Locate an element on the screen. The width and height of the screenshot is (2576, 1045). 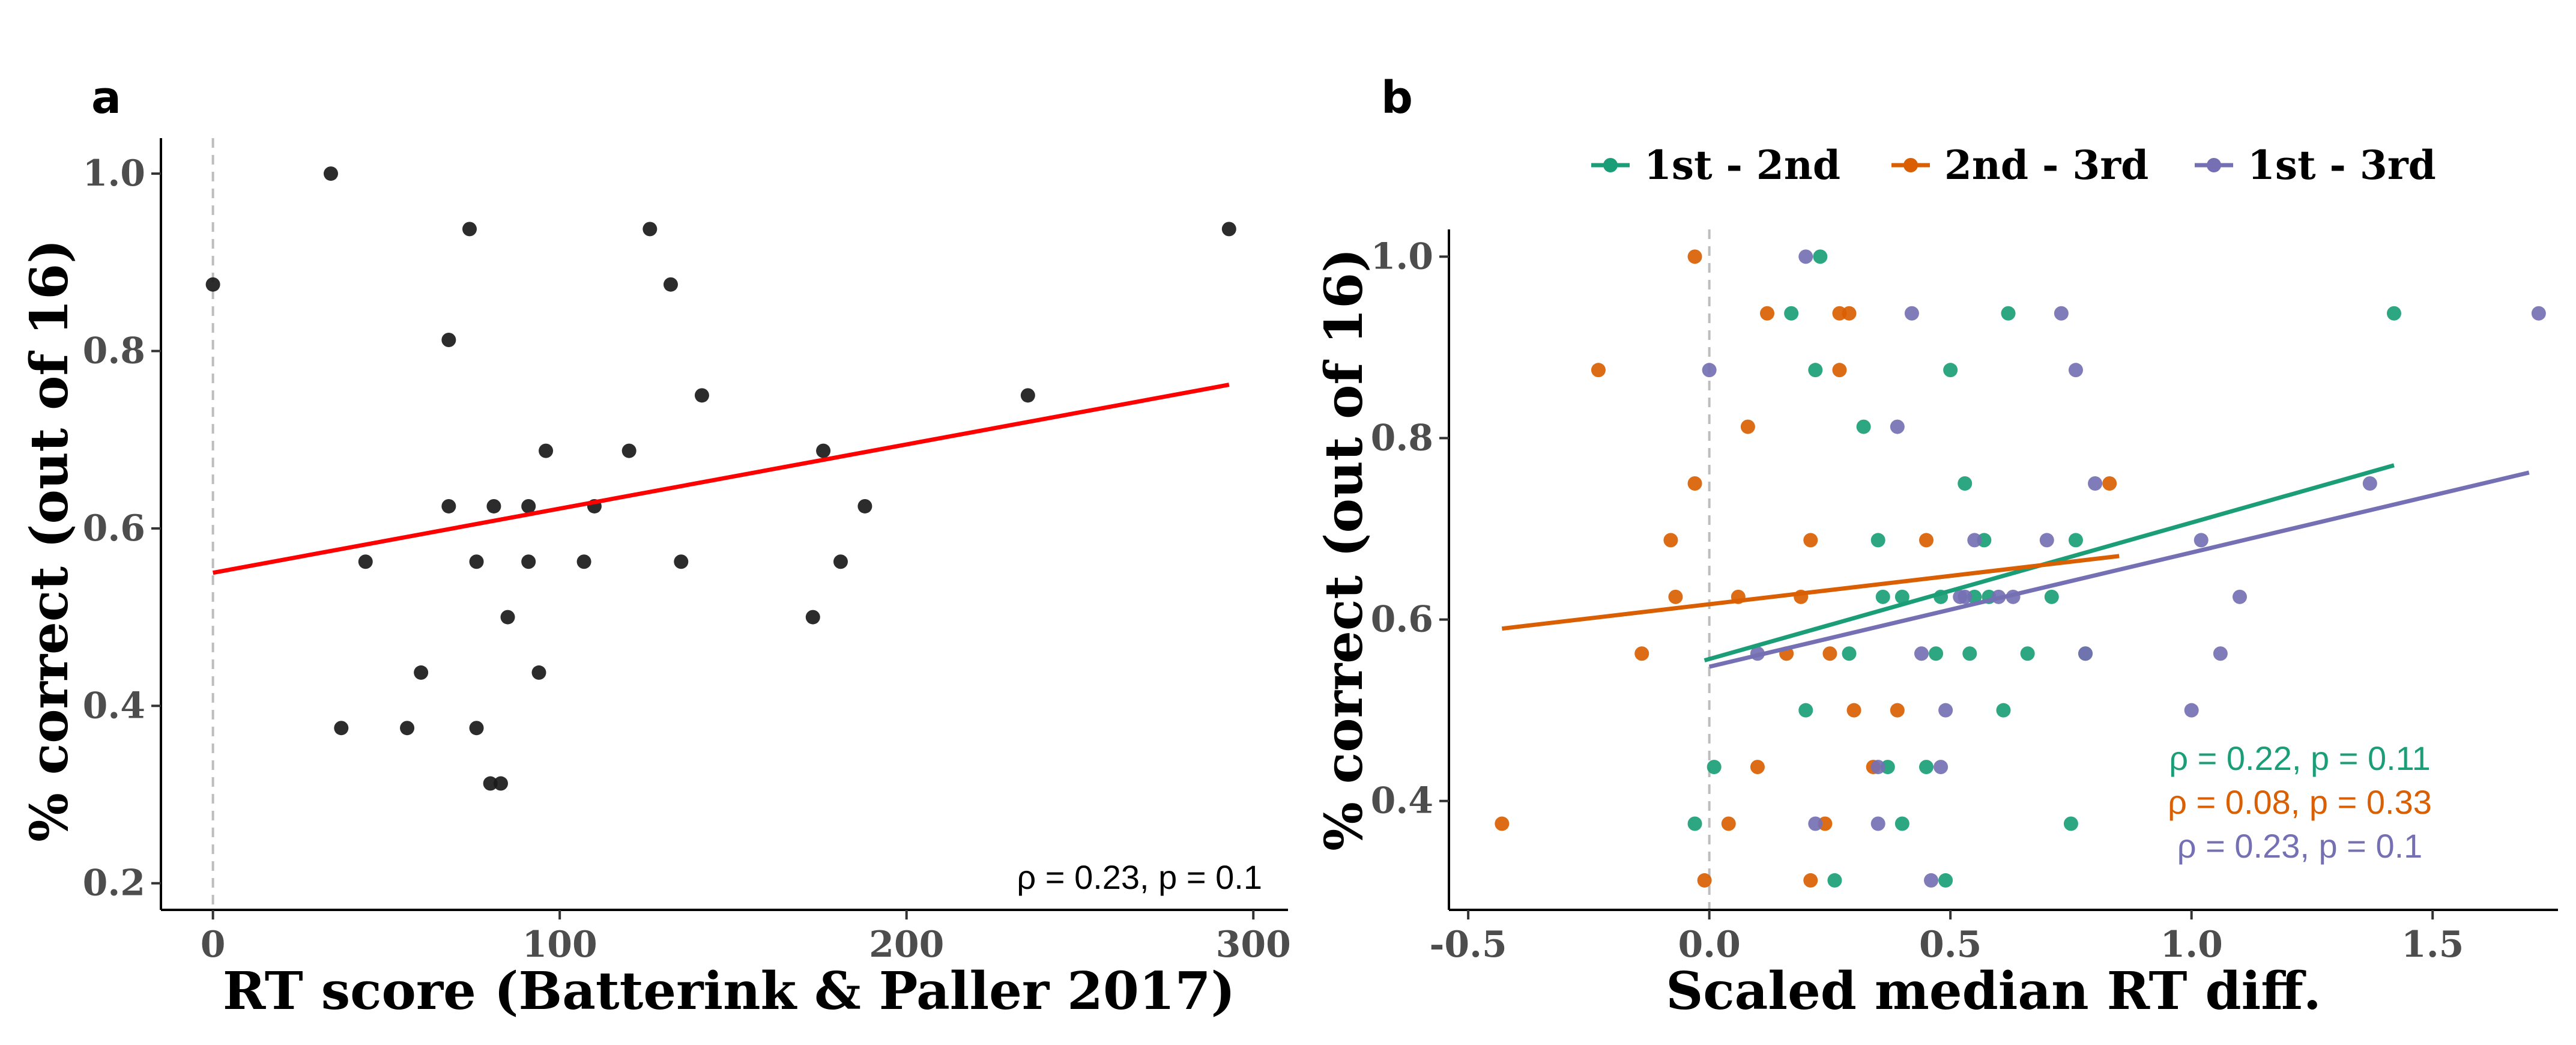
panel-a-x-axis-title: RT score (Batterink & Paller 2017) is located at coordinates (729, 991).